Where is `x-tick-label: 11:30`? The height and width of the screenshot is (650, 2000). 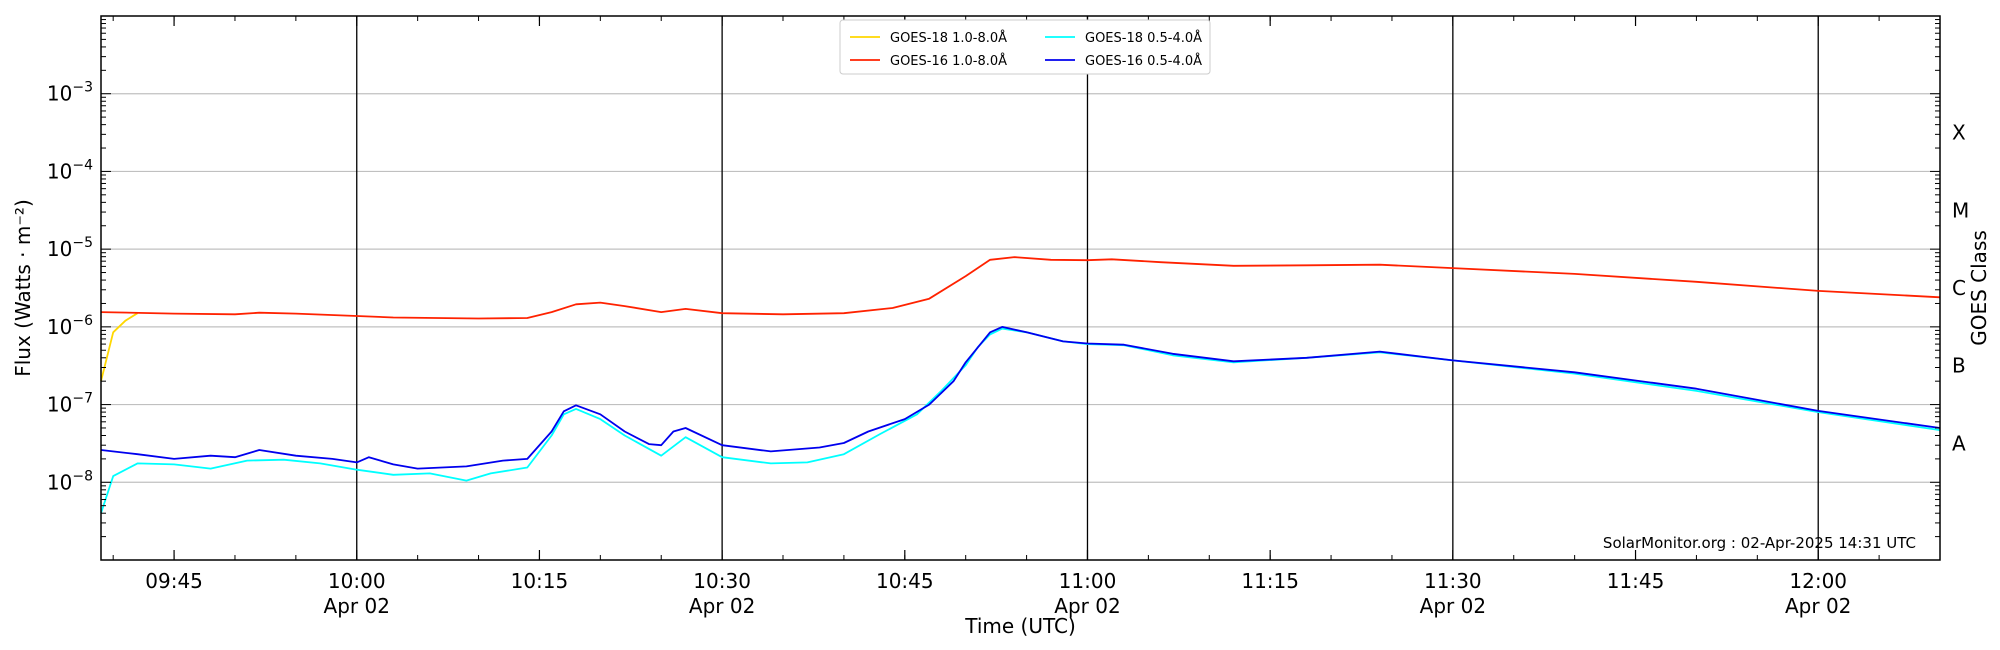 x-tick-label: 11:30 is located at coordinates (1453, 581).